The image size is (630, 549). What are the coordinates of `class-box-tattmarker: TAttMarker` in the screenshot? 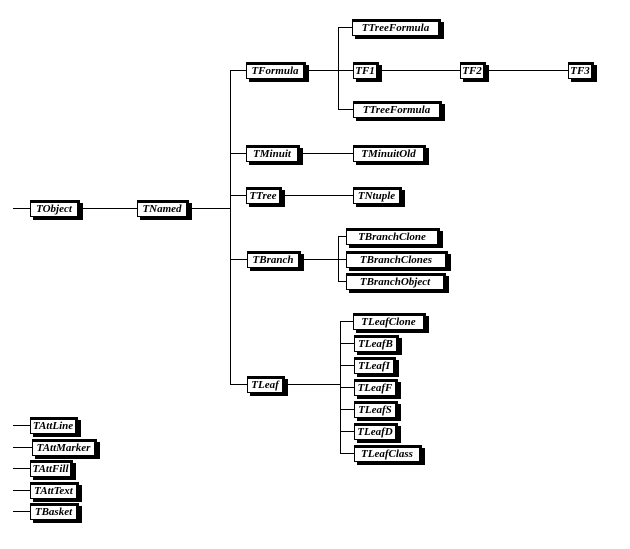 It's located at (64, 447).